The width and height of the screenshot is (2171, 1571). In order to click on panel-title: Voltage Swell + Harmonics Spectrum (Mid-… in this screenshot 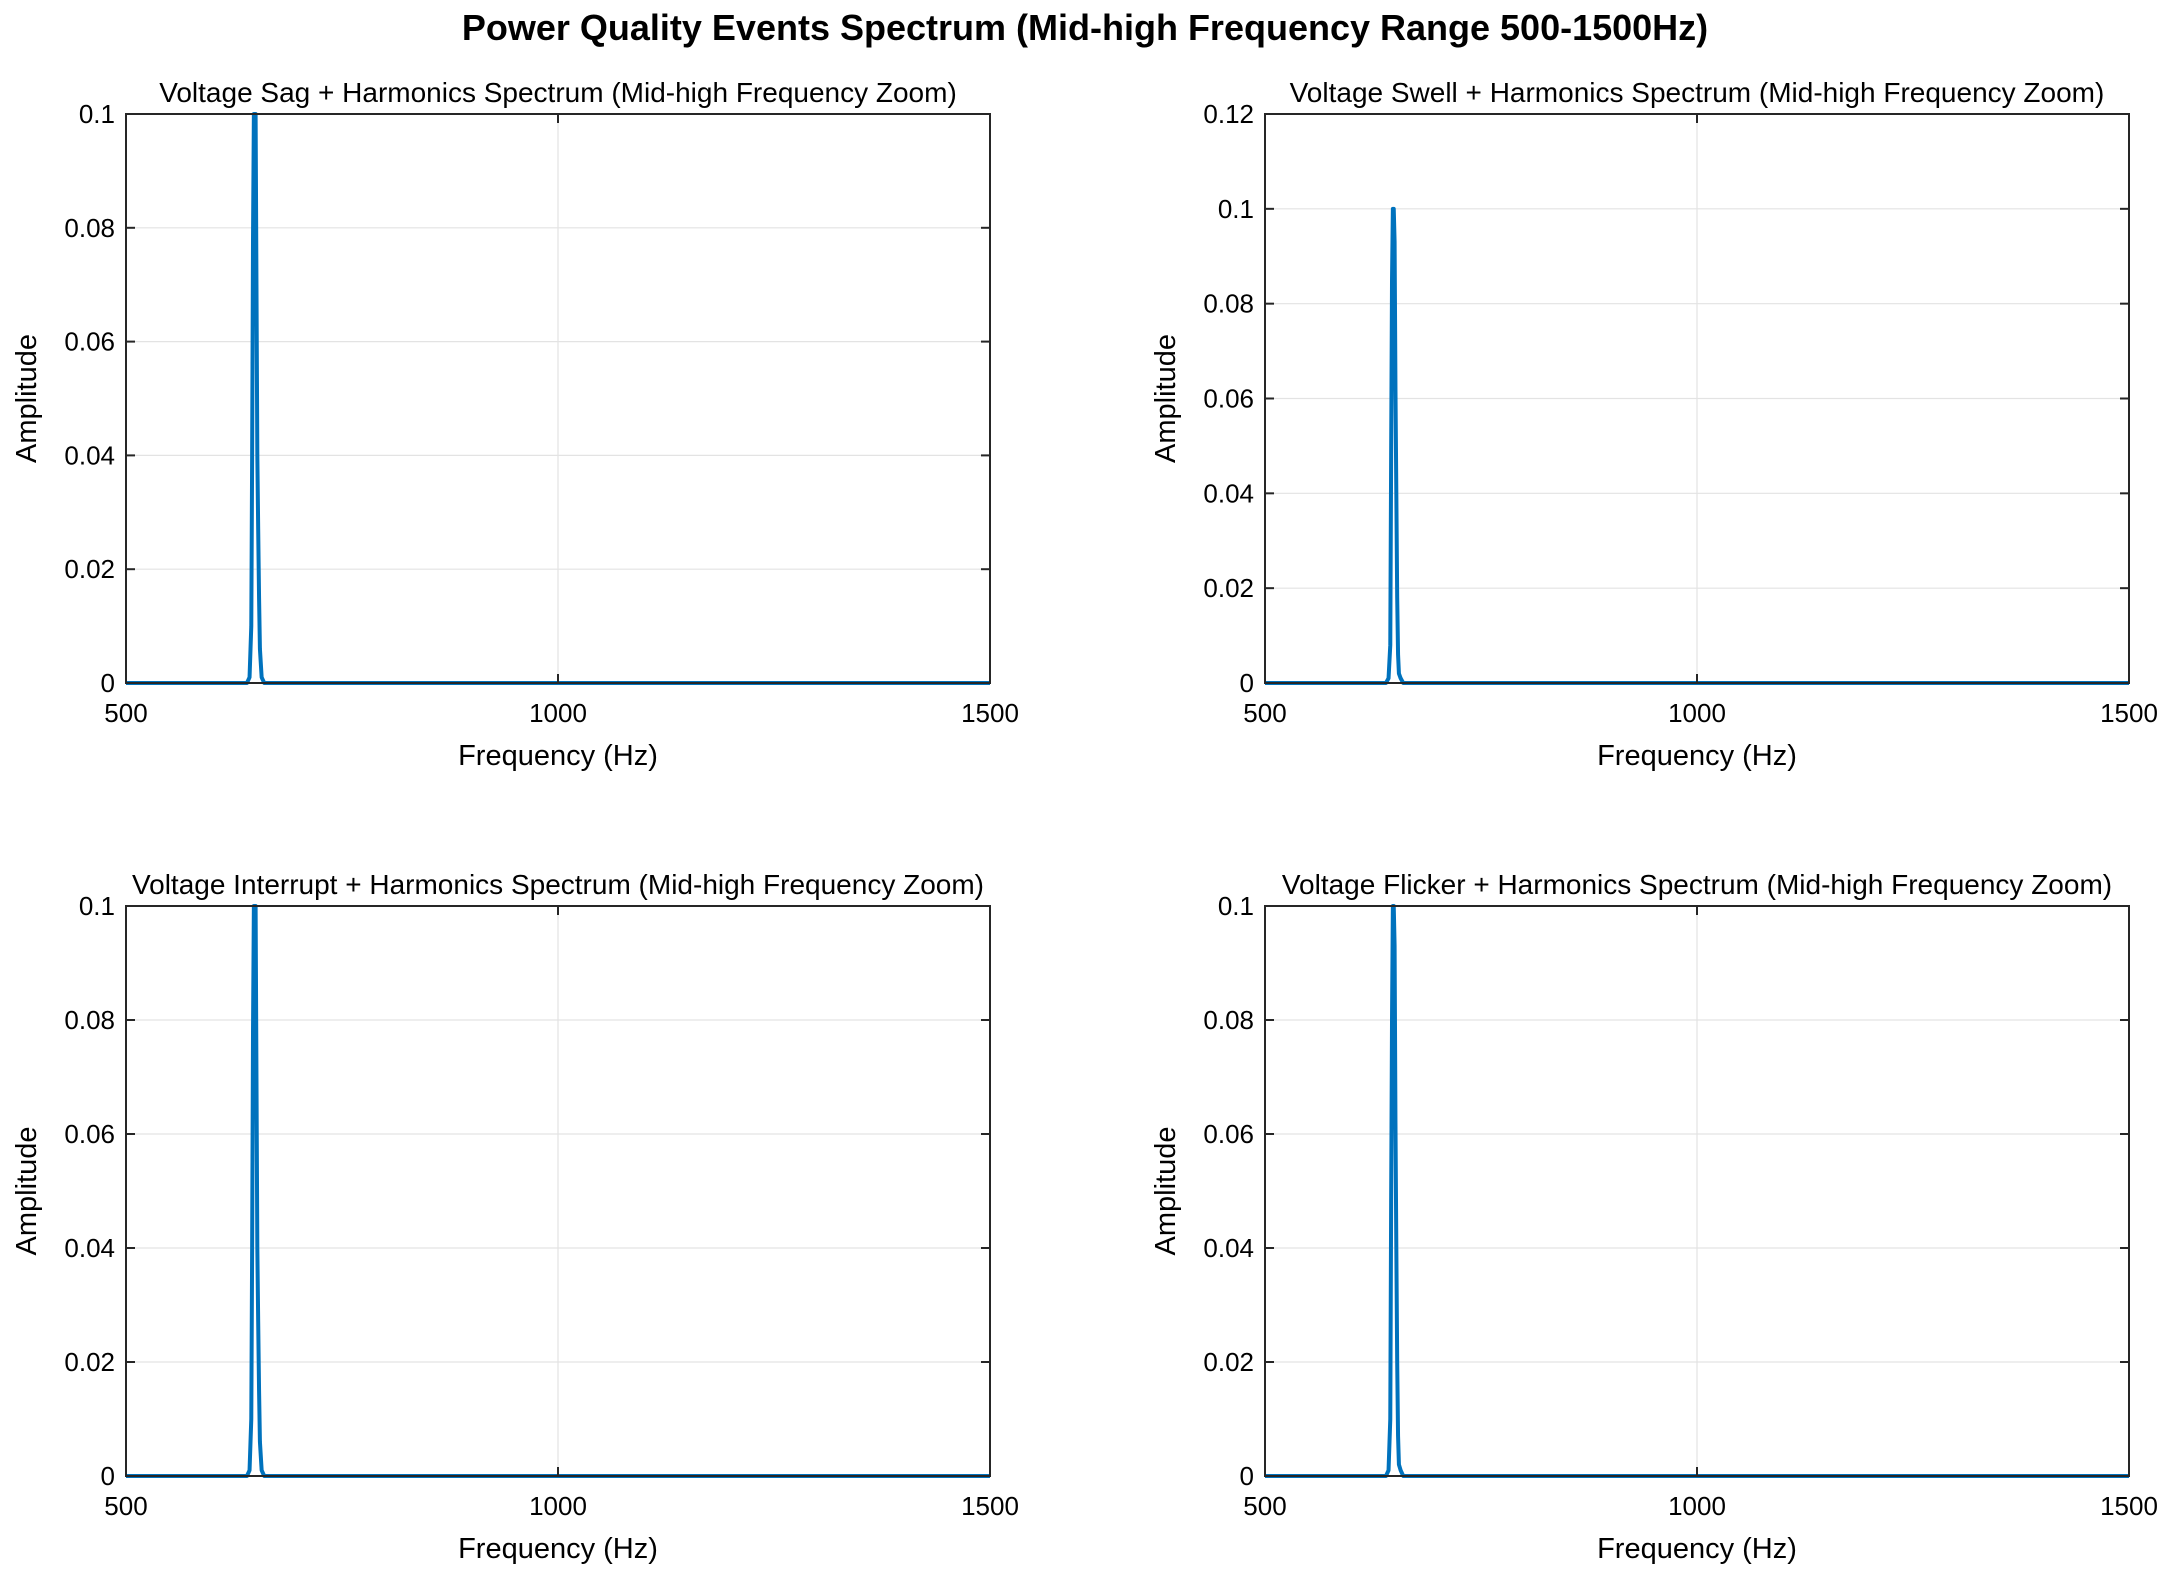, I will do `click(1697, 92)`.